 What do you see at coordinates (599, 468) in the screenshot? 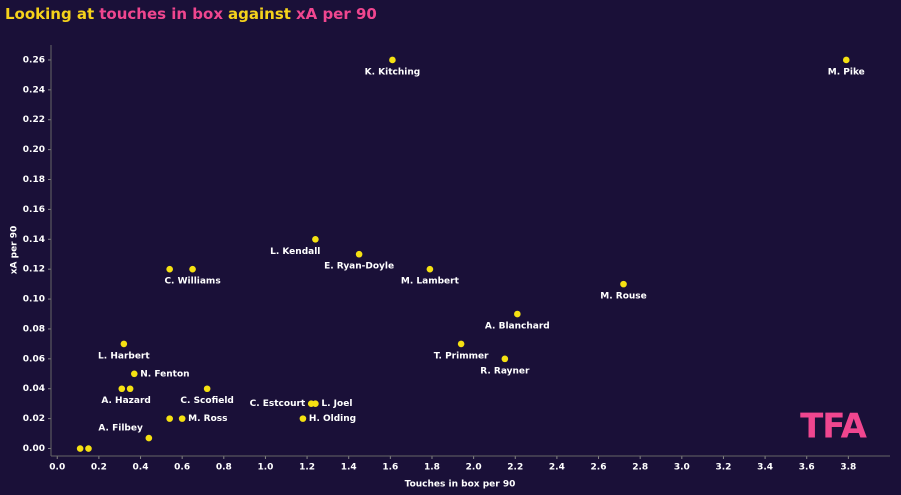
I see `x-tick-label: 2.6` at bounding box center [599, 468].